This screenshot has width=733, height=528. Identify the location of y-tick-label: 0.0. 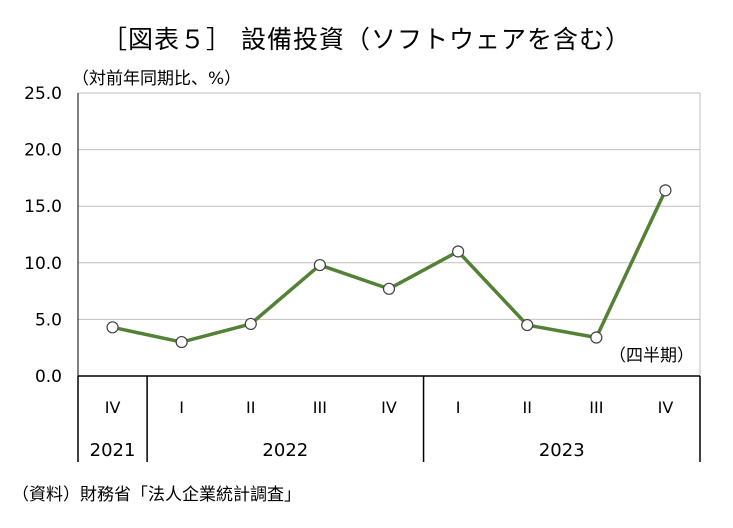
(48, 377).